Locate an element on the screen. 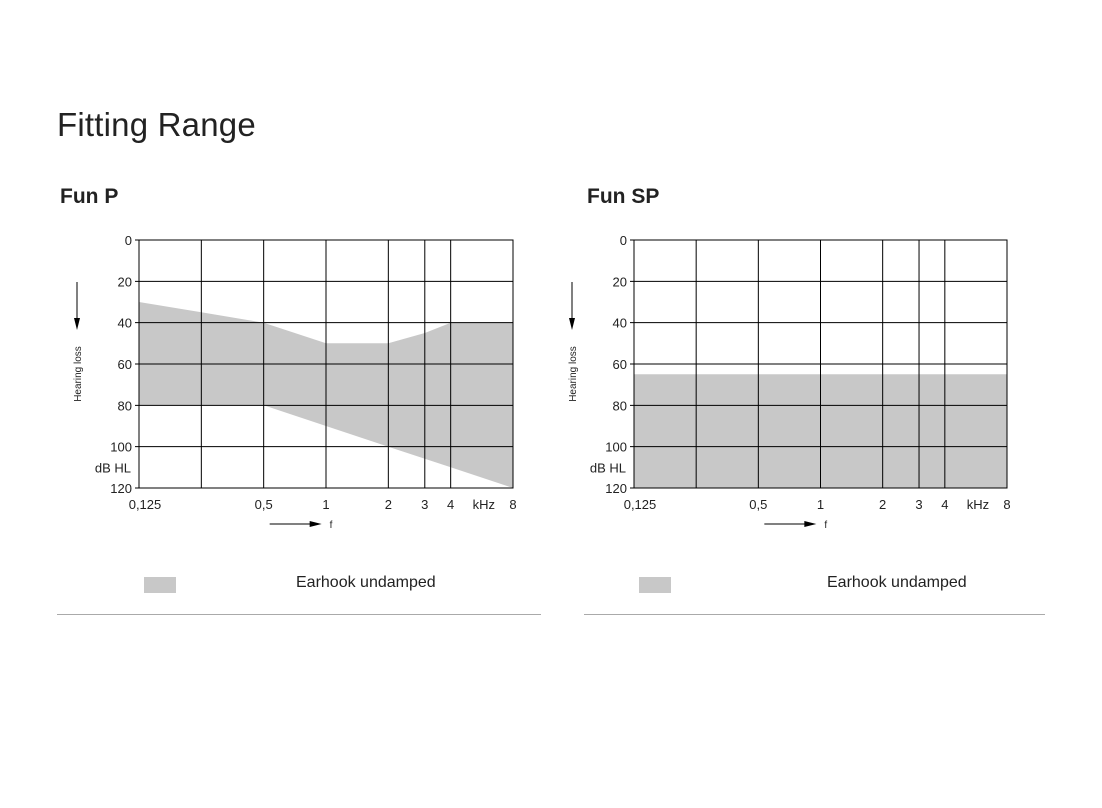 The image size is (1102, 808). legend-label-fun-p: Earhook undamped is located at coordinates (366, 582).